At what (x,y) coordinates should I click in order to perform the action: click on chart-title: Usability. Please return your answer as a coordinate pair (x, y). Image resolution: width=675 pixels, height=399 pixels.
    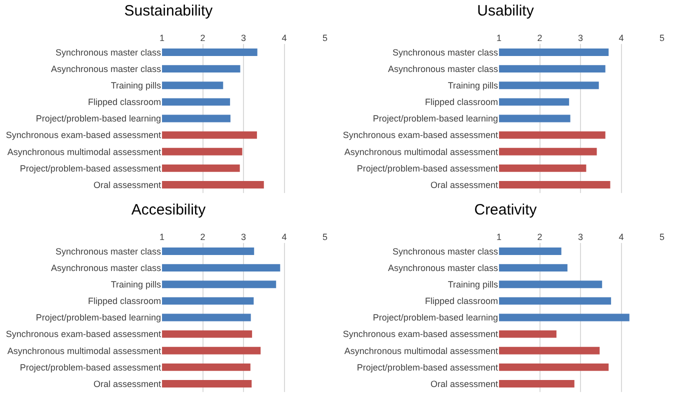
    Looking at the image, I should click on (505, 11).